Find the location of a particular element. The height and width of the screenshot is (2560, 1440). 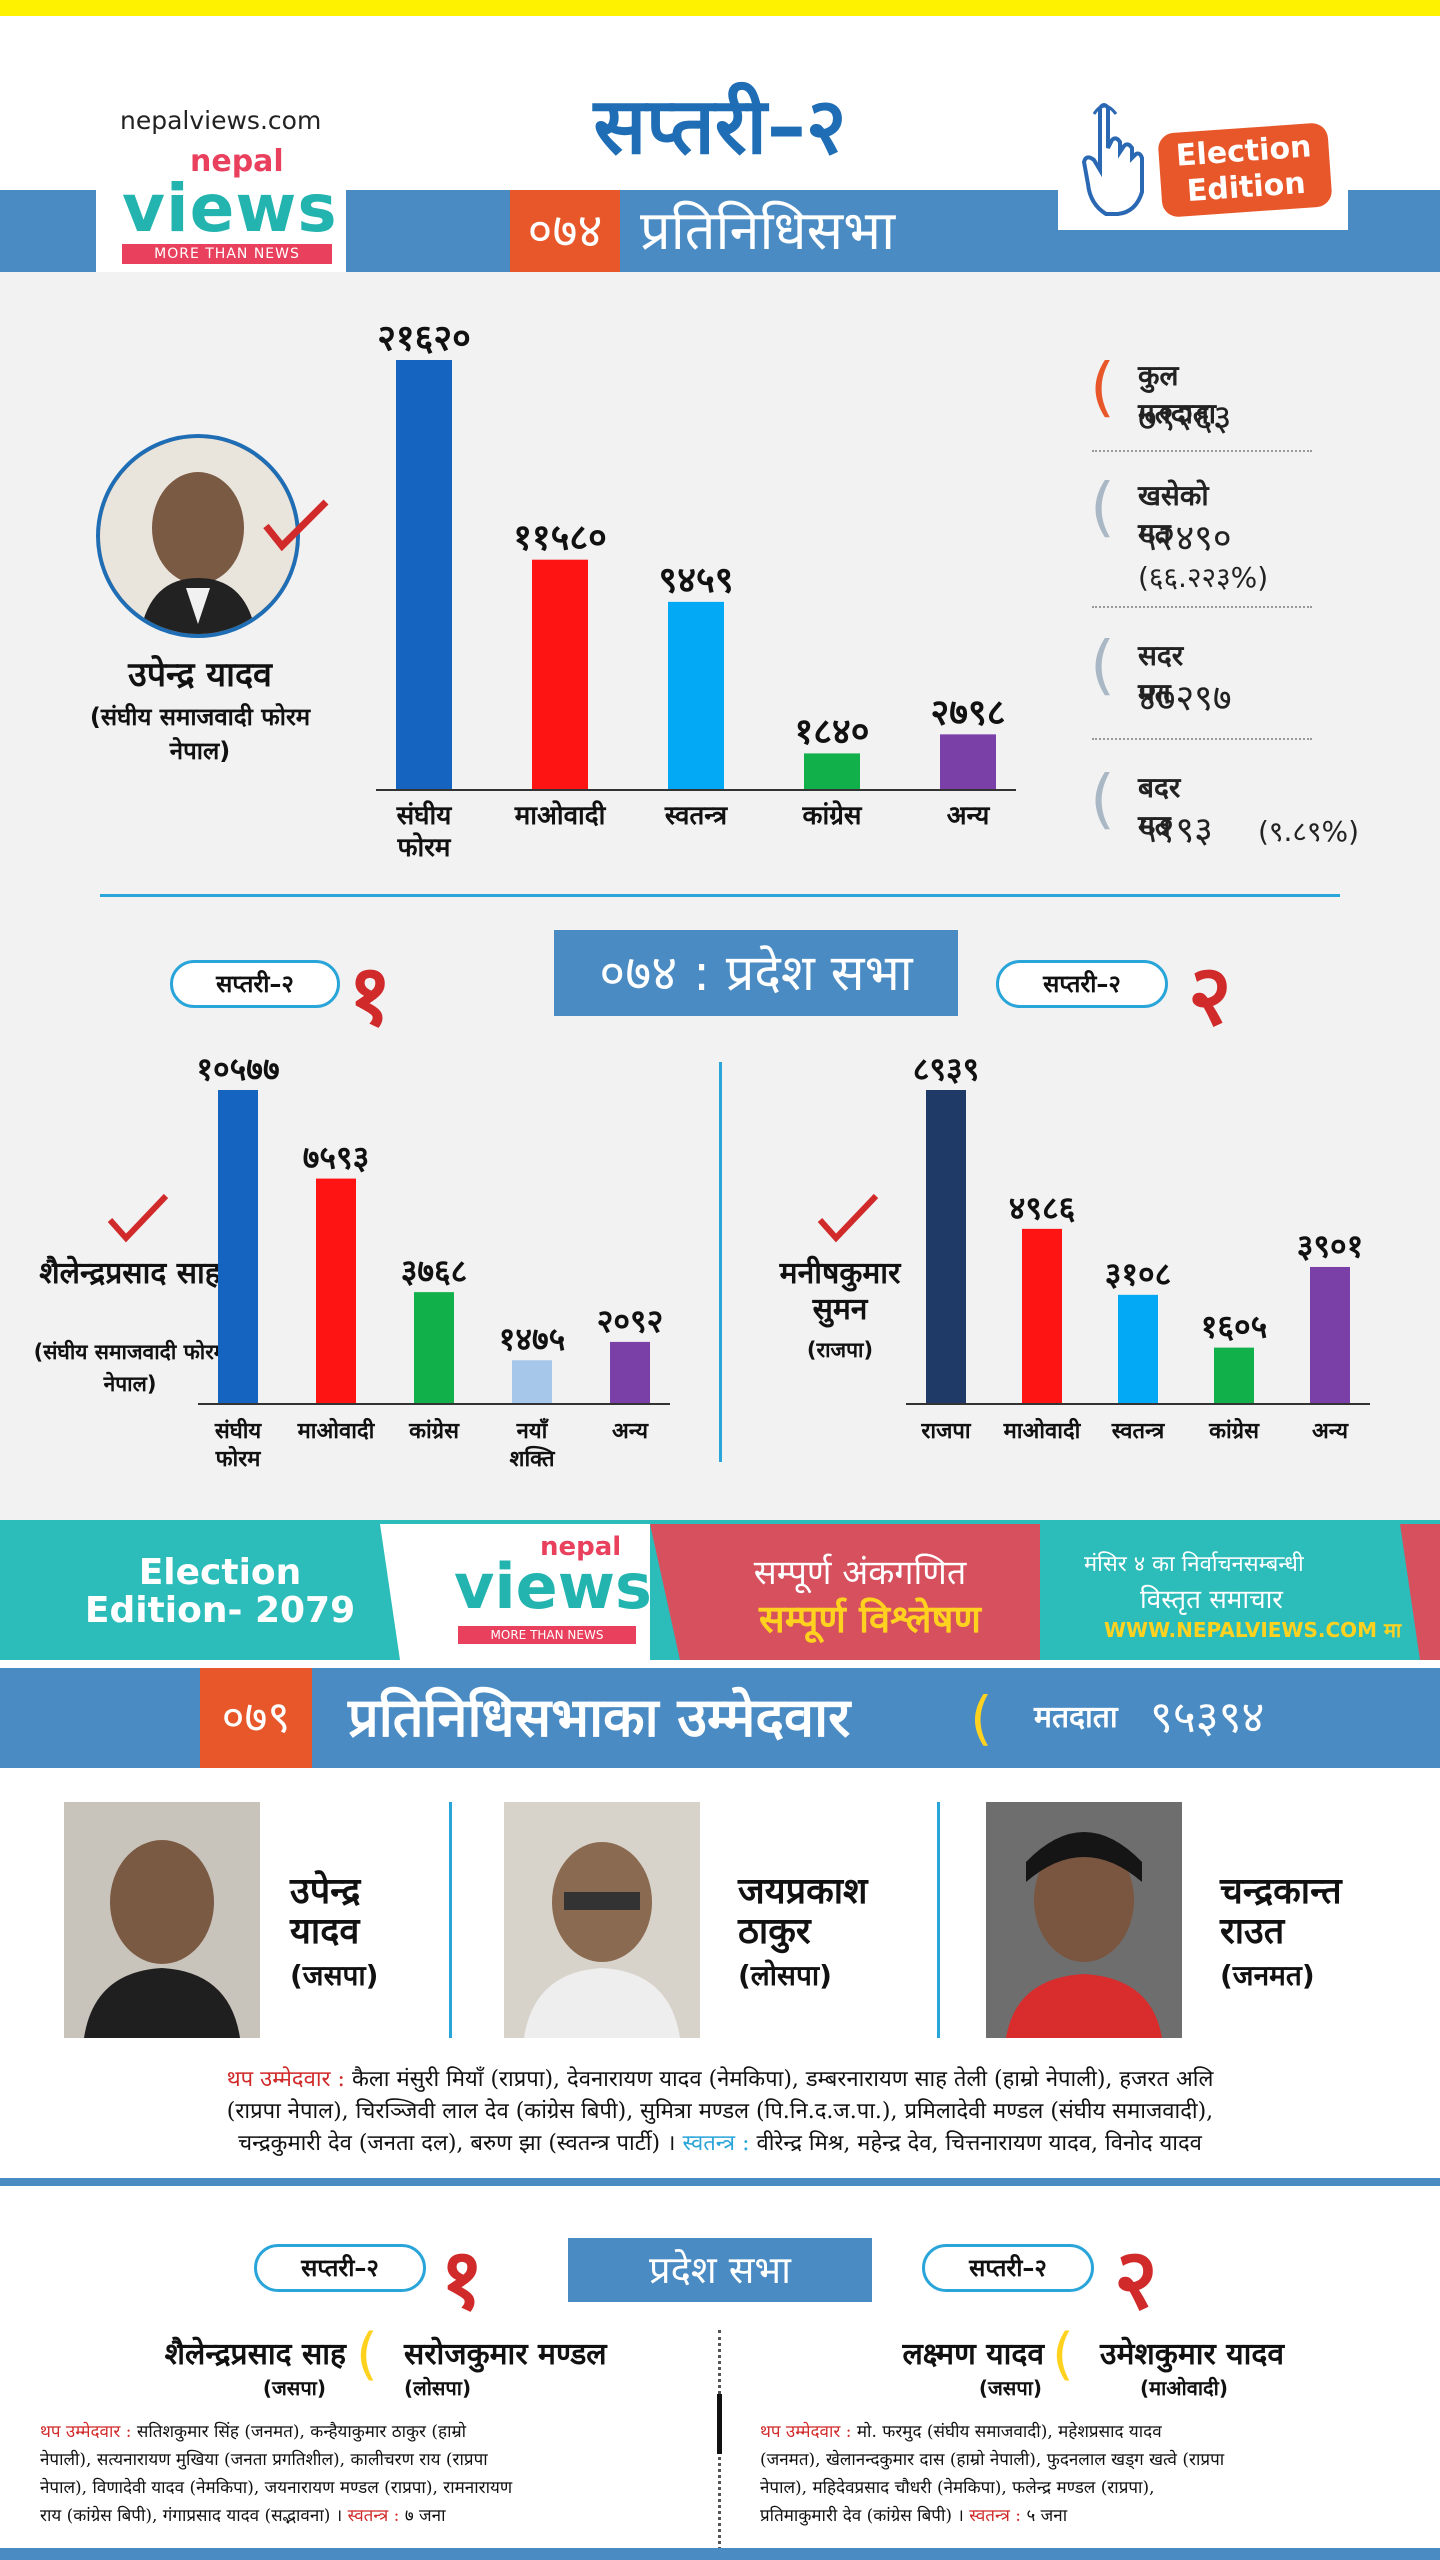

candidate-name-1: उपेन्द्र is located at coordinates (325, 1891).